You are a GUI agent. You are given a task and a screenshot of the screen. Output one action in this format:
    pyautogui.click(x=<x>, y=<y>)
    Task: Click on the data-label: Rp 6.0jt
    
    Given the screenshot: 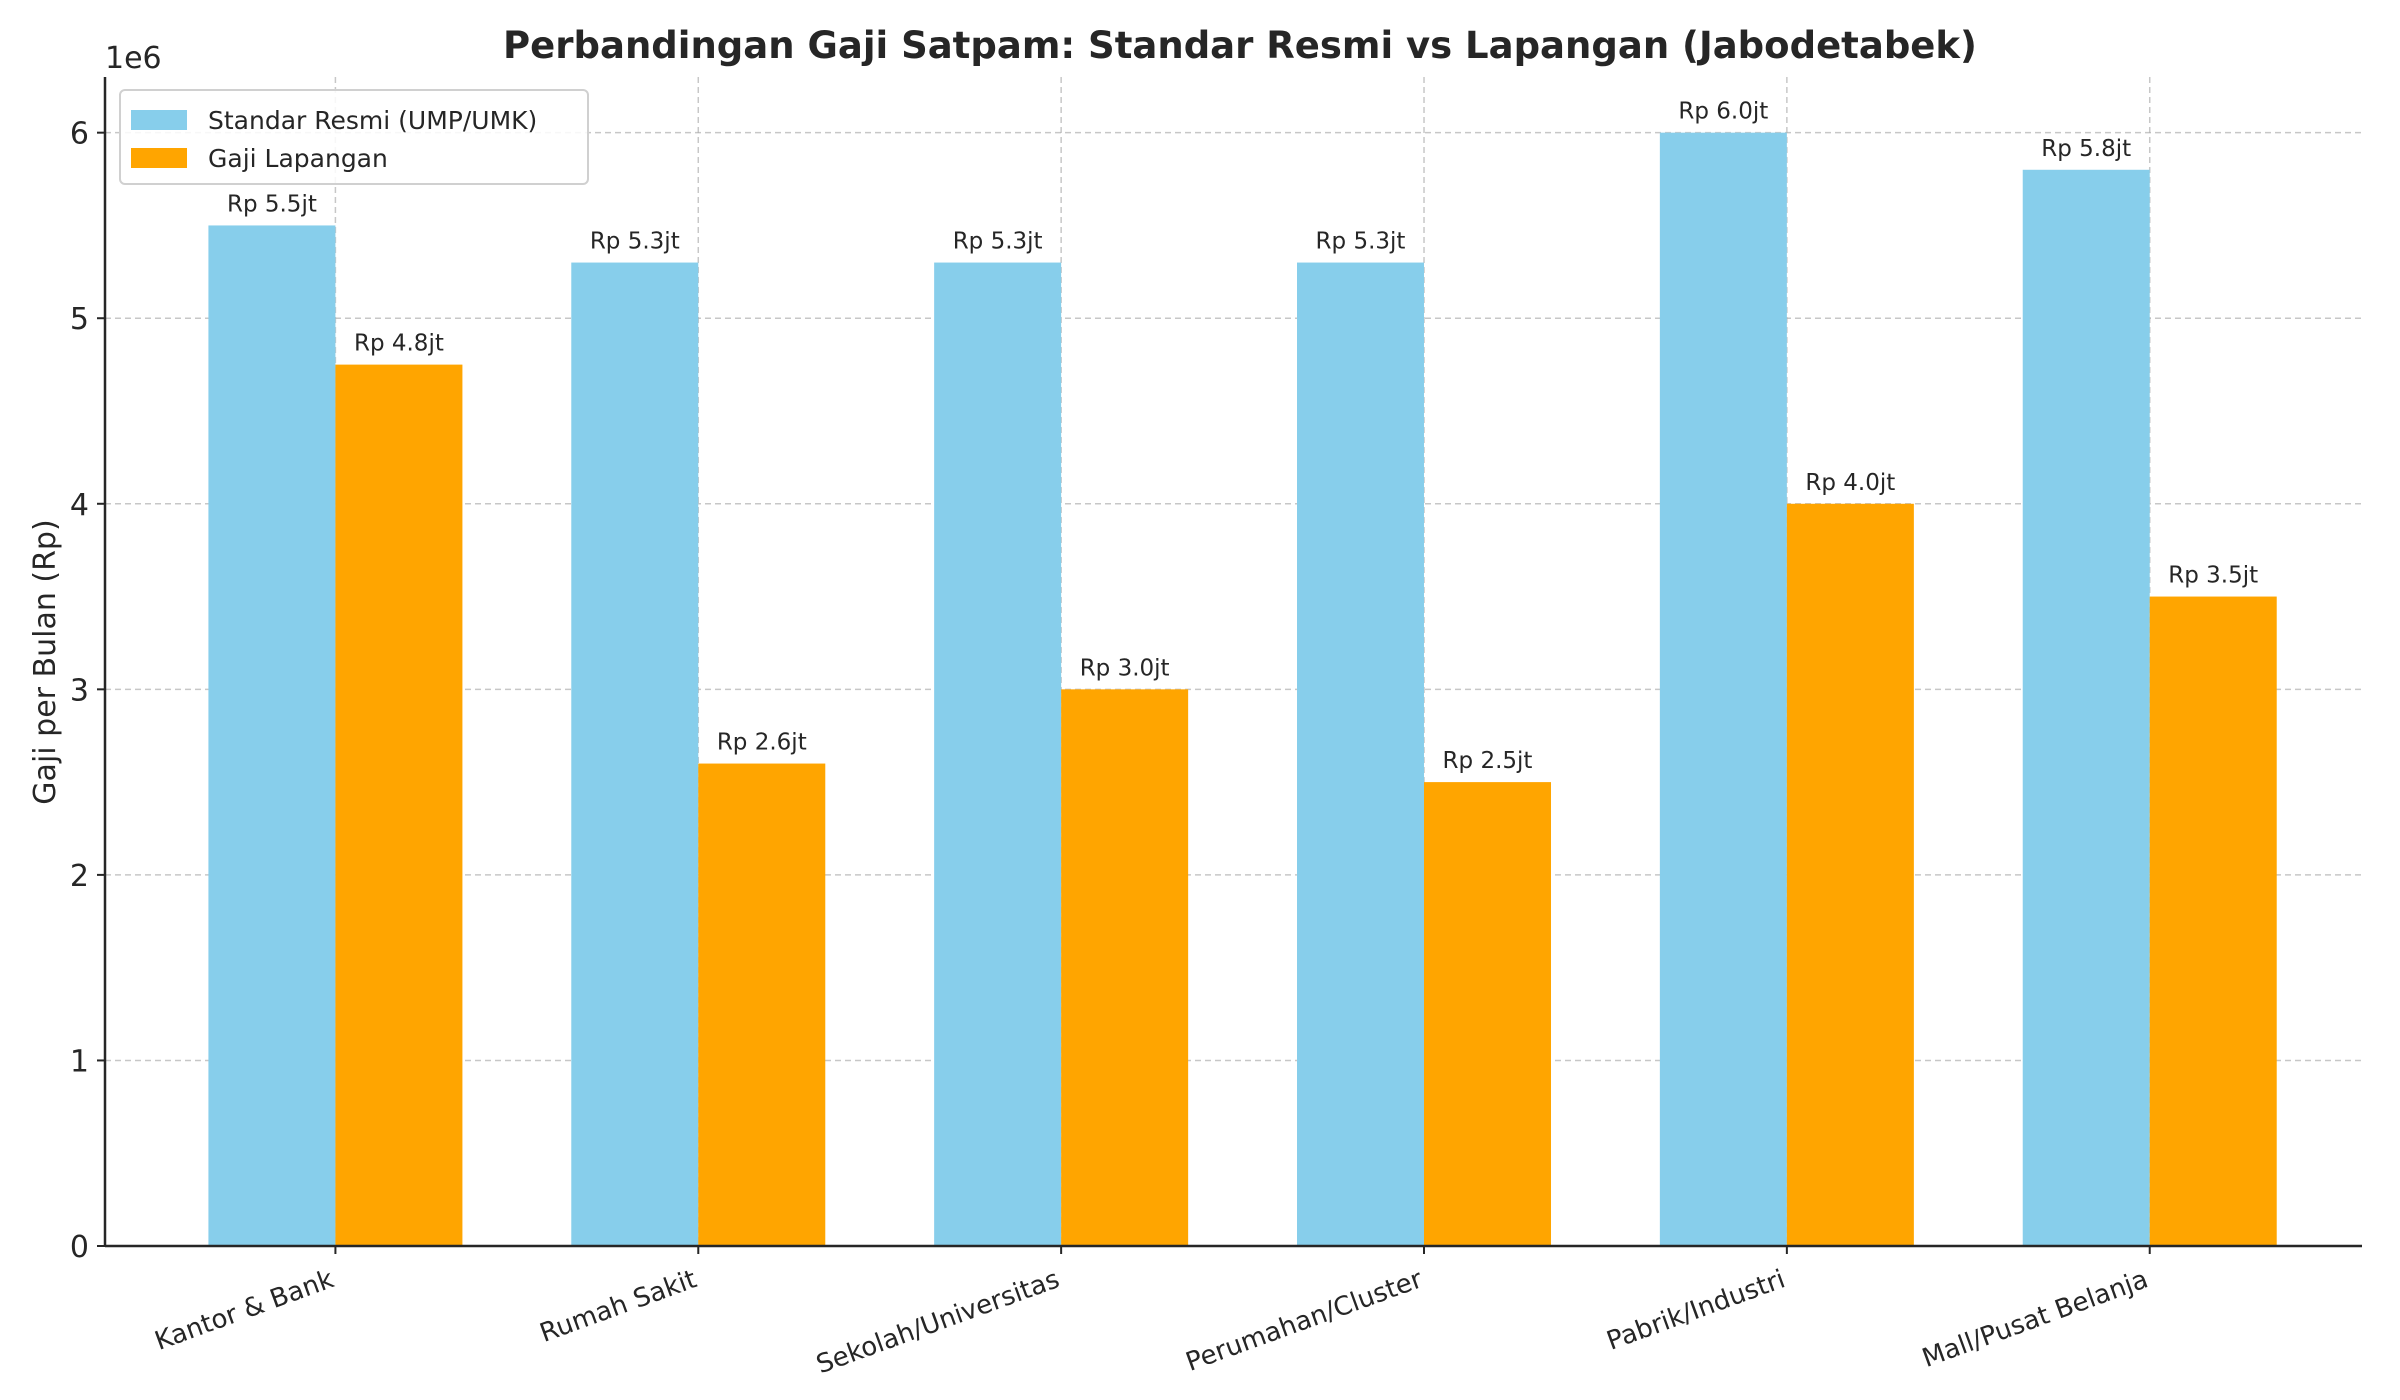 What is the action you would take?
    pyautogui.click(x=1723, y=112)
    